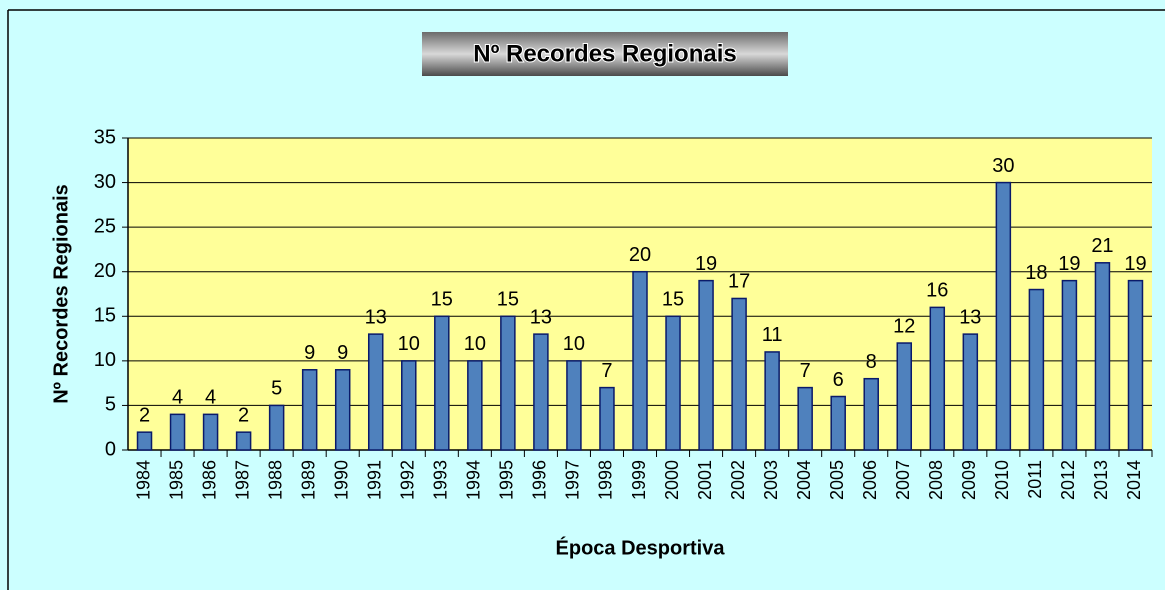 The height and width of the screenshot is (590, 1165). Describe the element at coordinates (242, 480) in the screenshot. I see `x-tick-label: 1987` at that location.